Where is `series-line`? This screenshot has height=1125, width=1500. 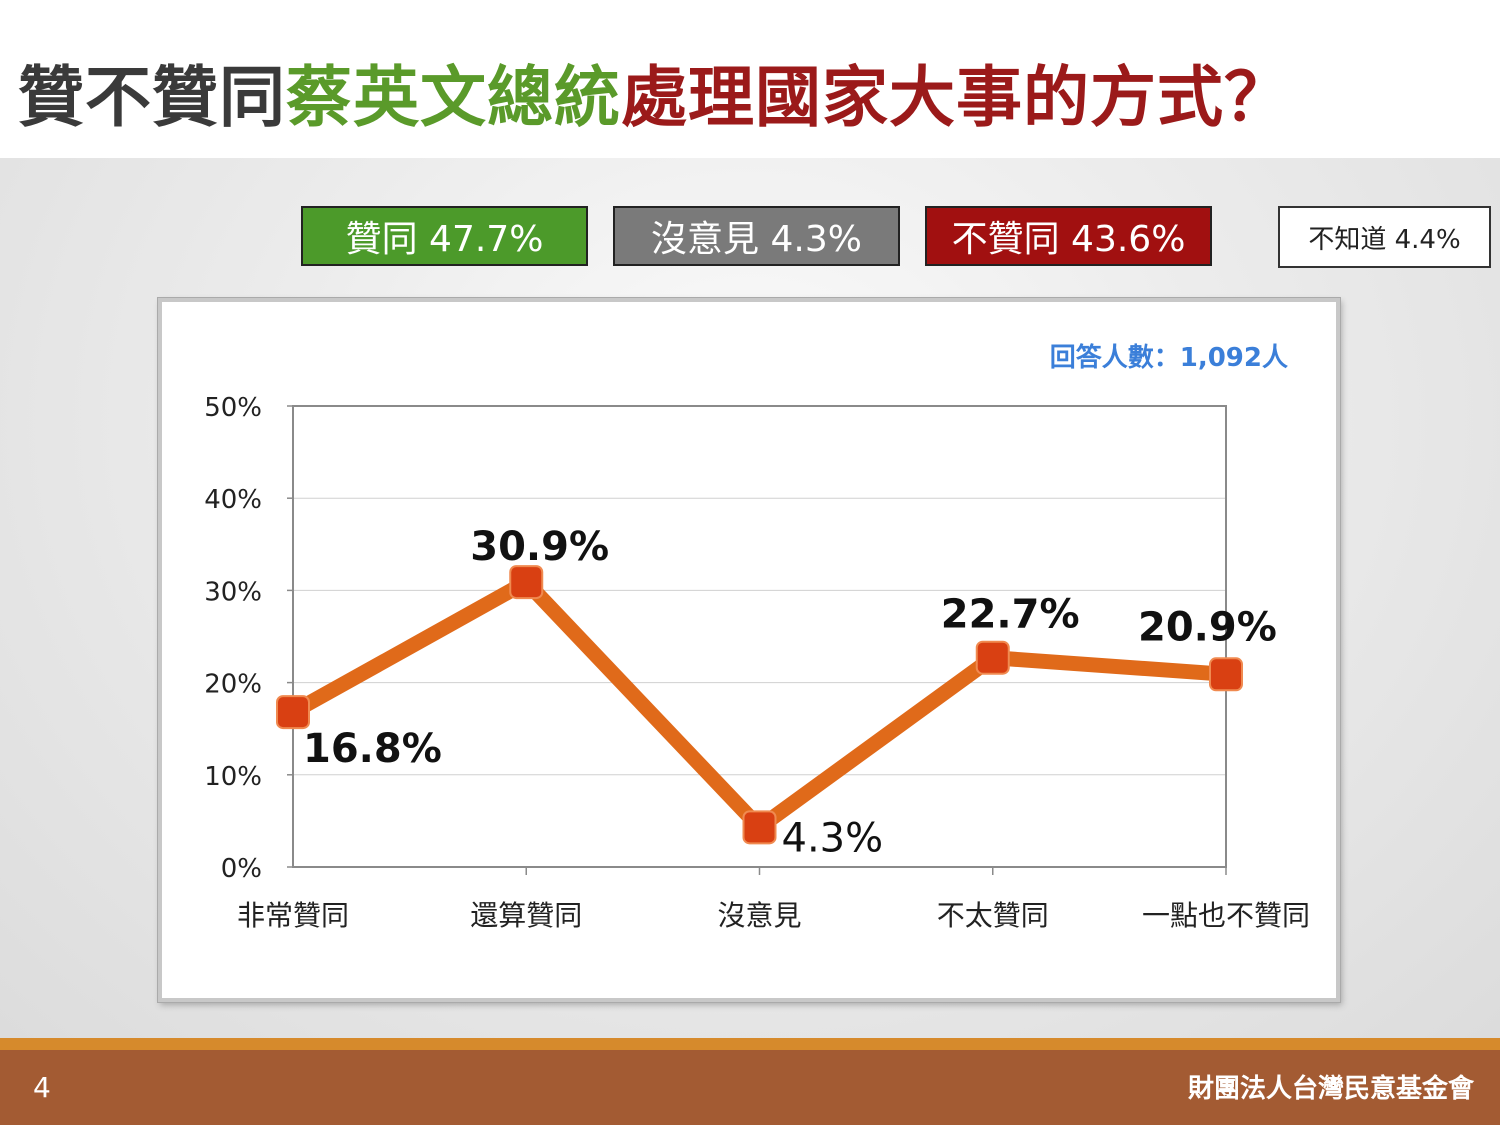
series-line is located at coordinates (759, 704).